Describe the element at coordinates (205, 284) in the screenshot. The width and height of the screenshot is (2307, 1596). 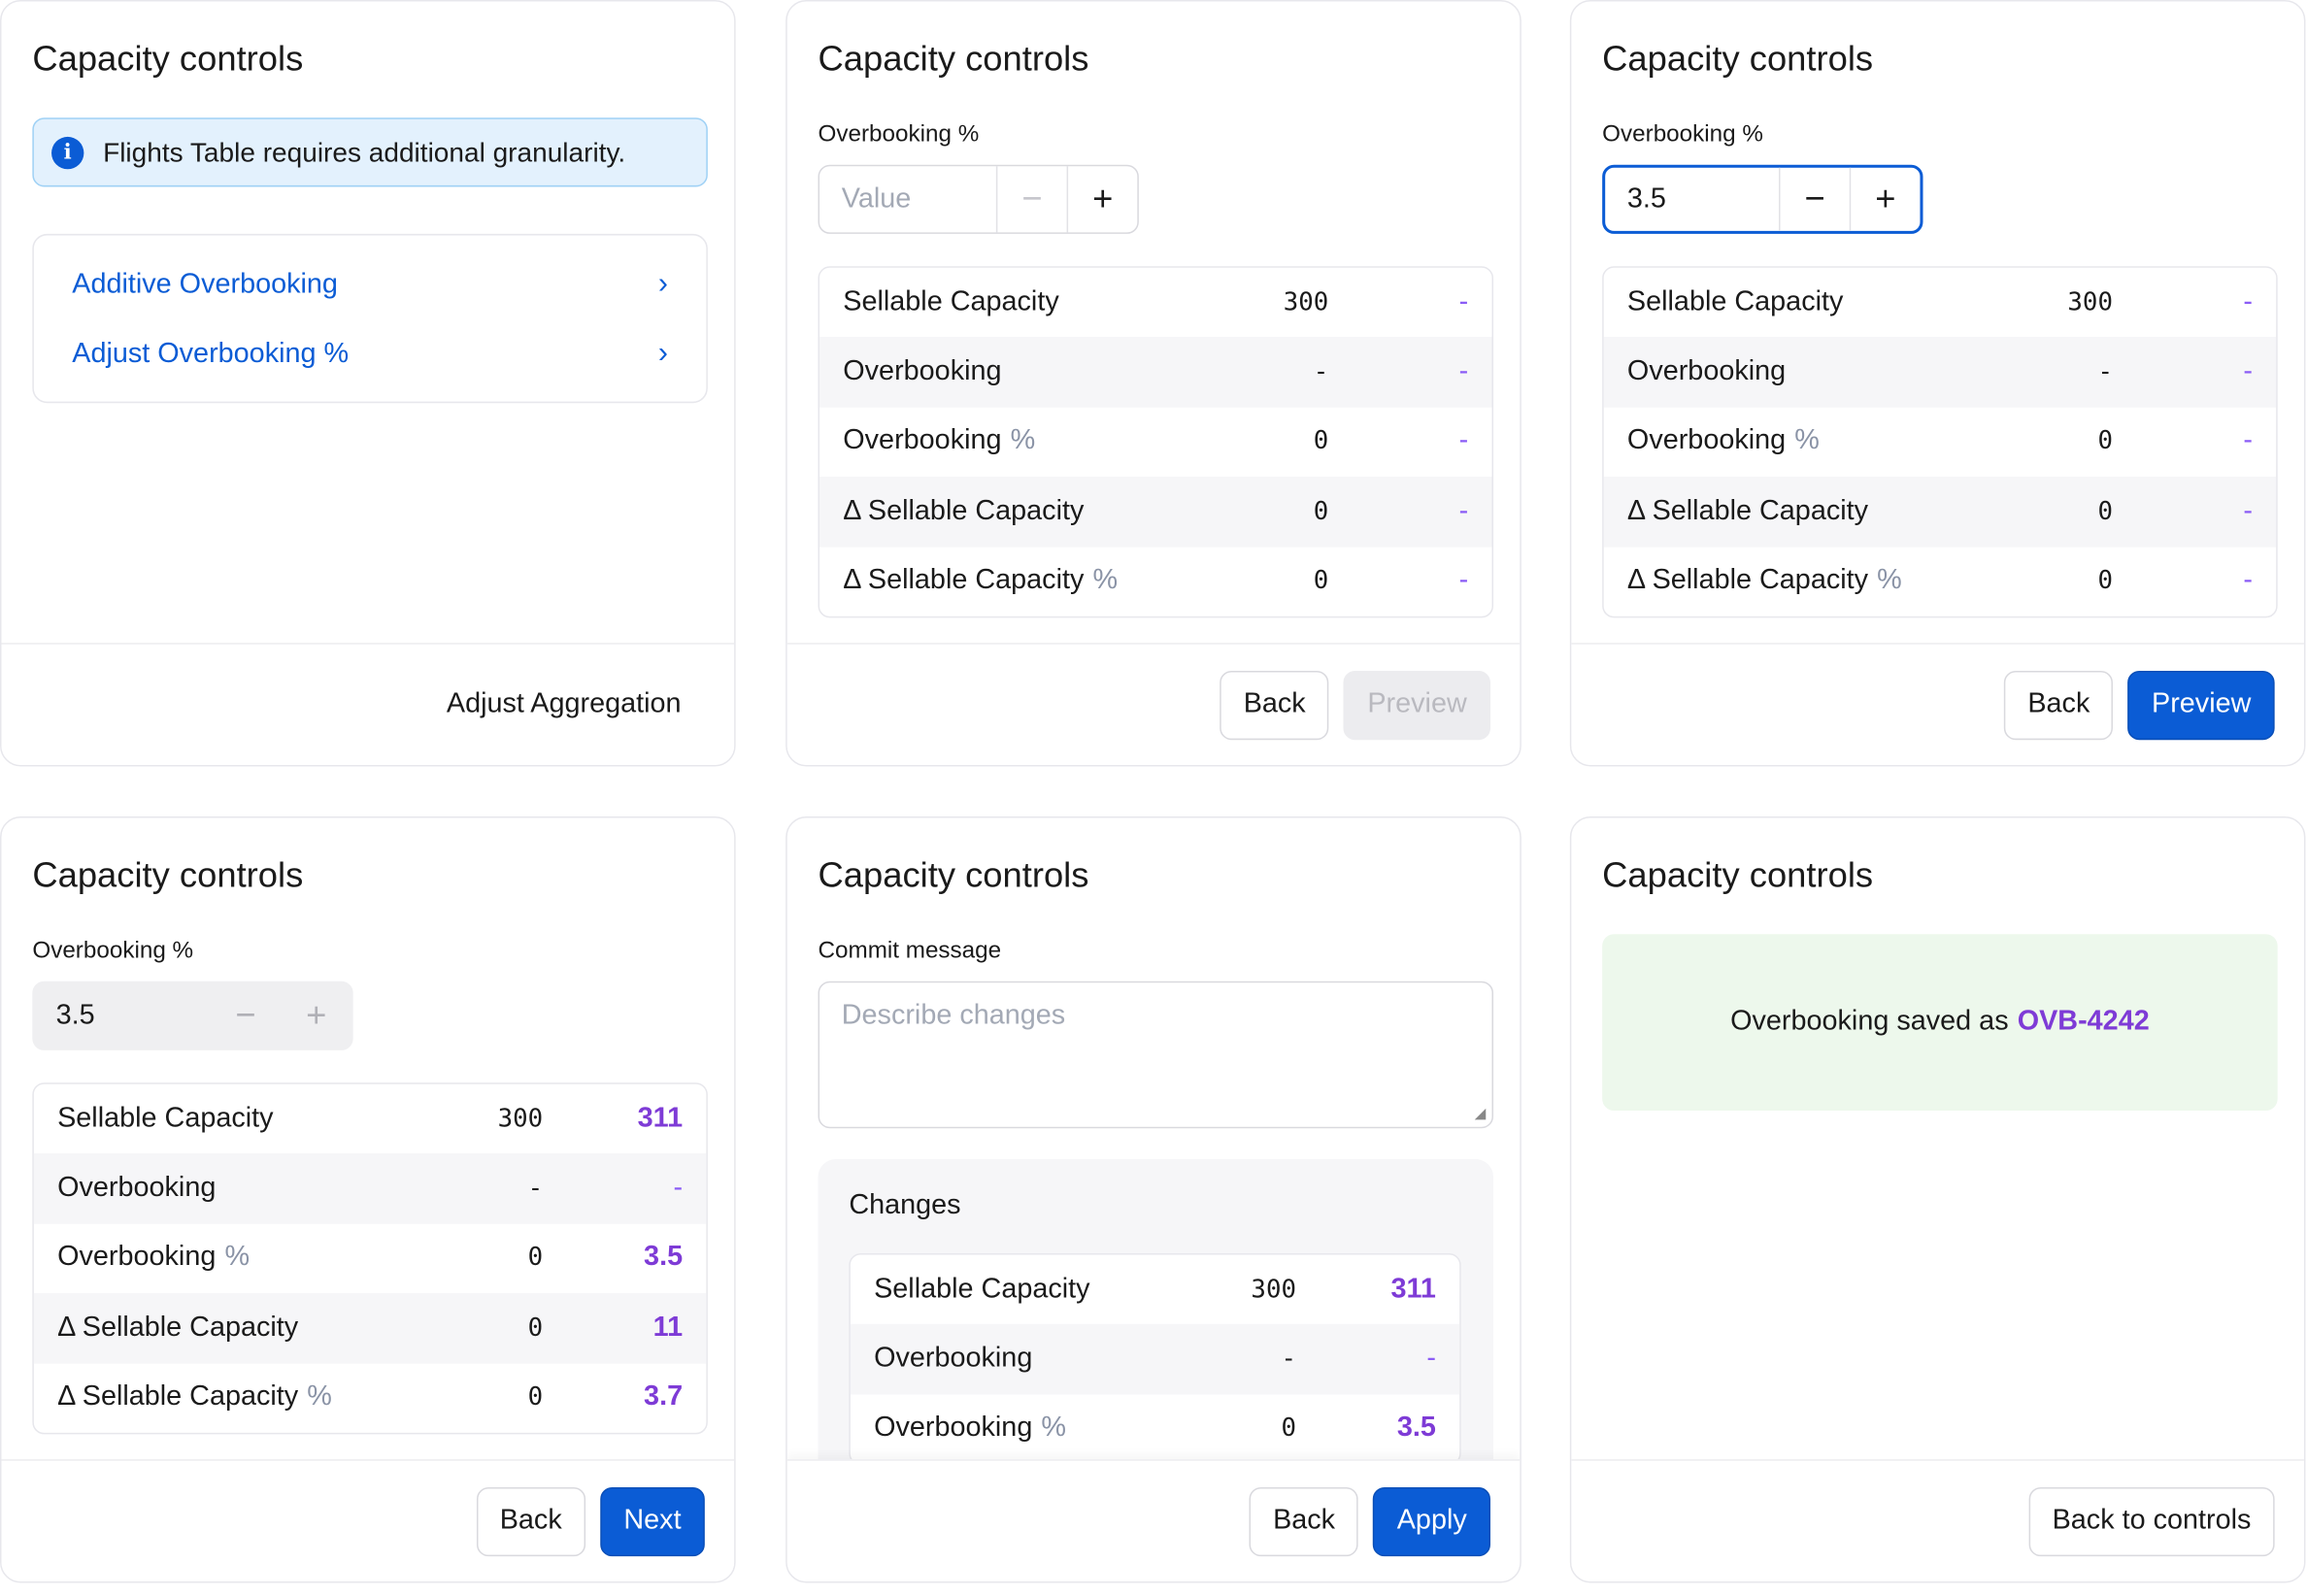
I see `link-label: Additive Overbooking` at that location.